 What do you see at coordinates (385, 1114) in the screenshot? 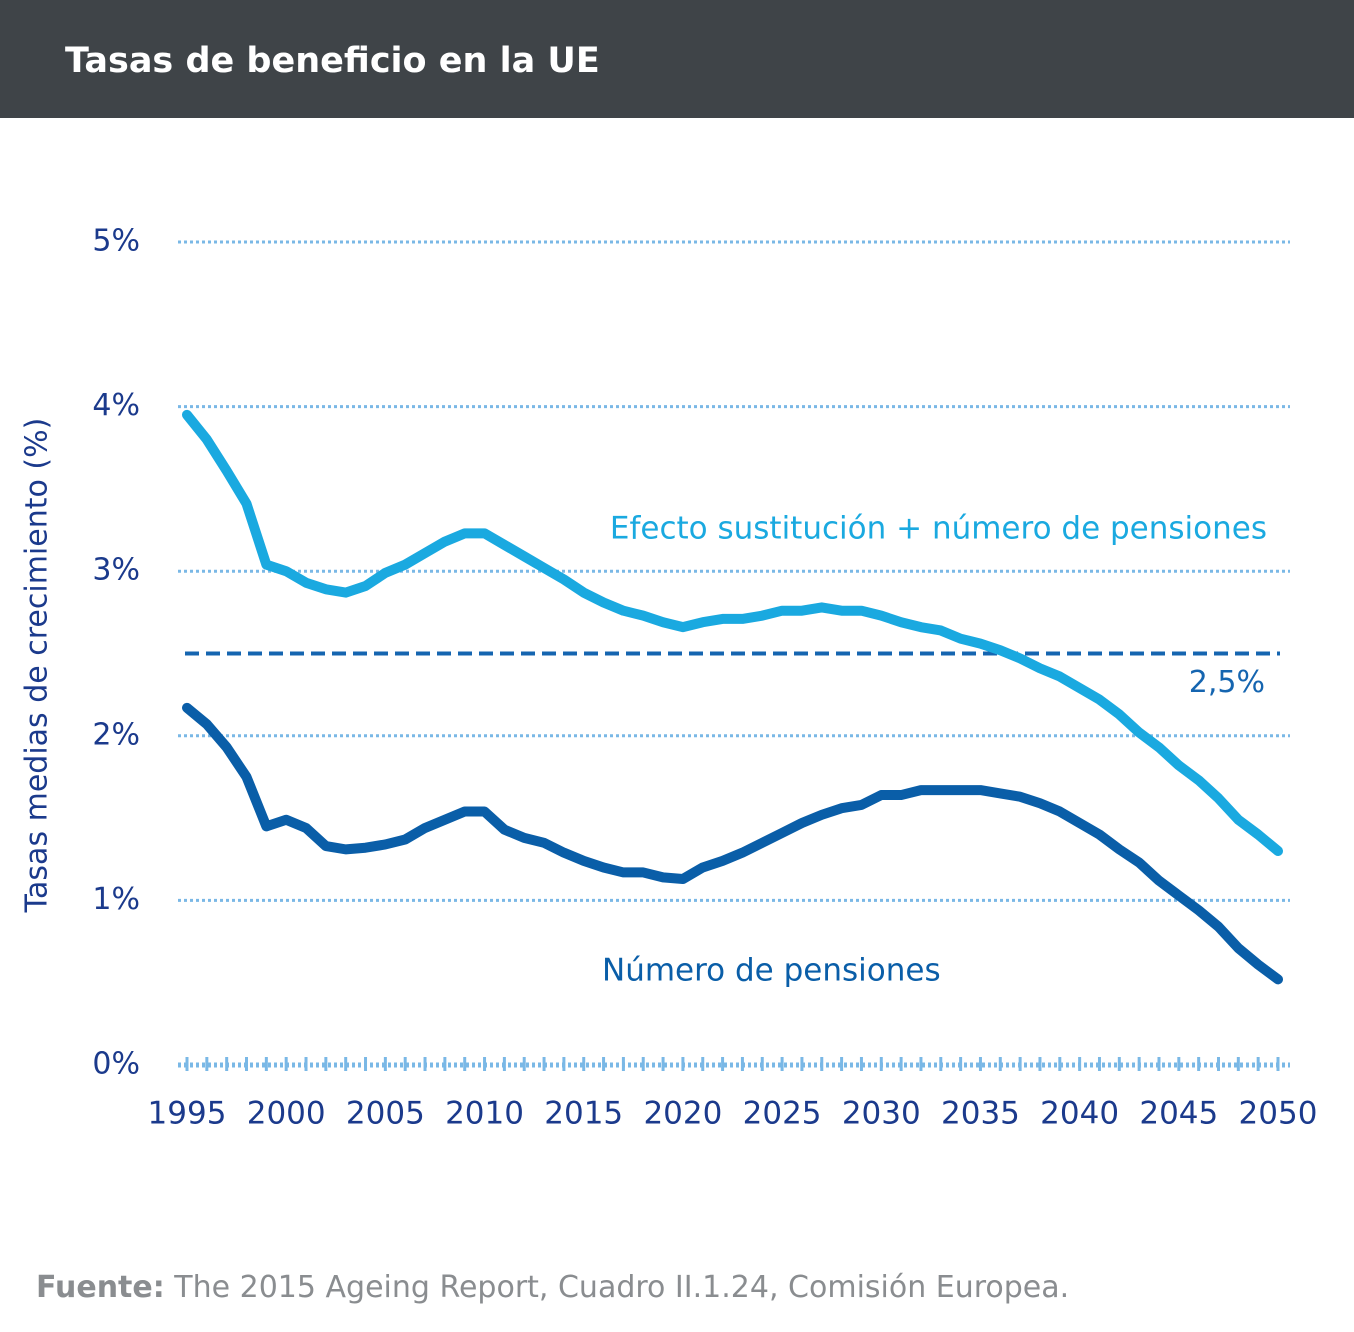
I see `x-tick-label: 2005` at bounding box center [385, 1114].